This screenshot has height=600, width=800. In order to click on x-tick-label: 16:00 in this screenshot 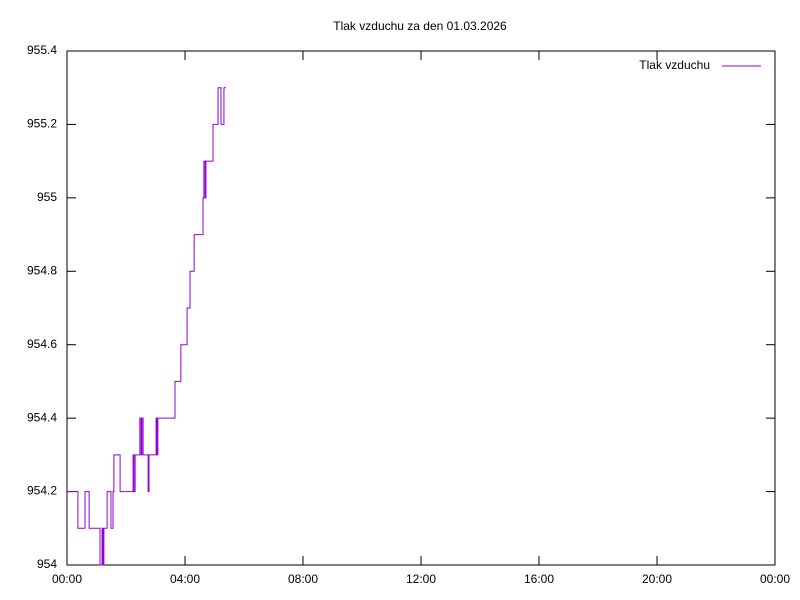, I will do `click(539, 579)`.